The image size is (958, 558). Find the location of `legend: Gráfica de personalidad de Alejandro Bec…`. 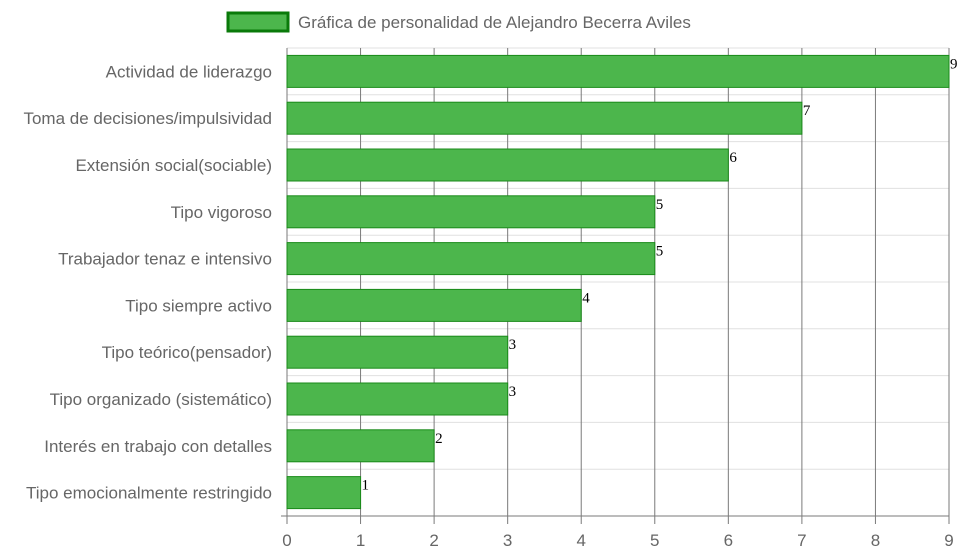

legend: Gráfica de personalidad de Alejandro Bec… is located at coordinates (458, 22).